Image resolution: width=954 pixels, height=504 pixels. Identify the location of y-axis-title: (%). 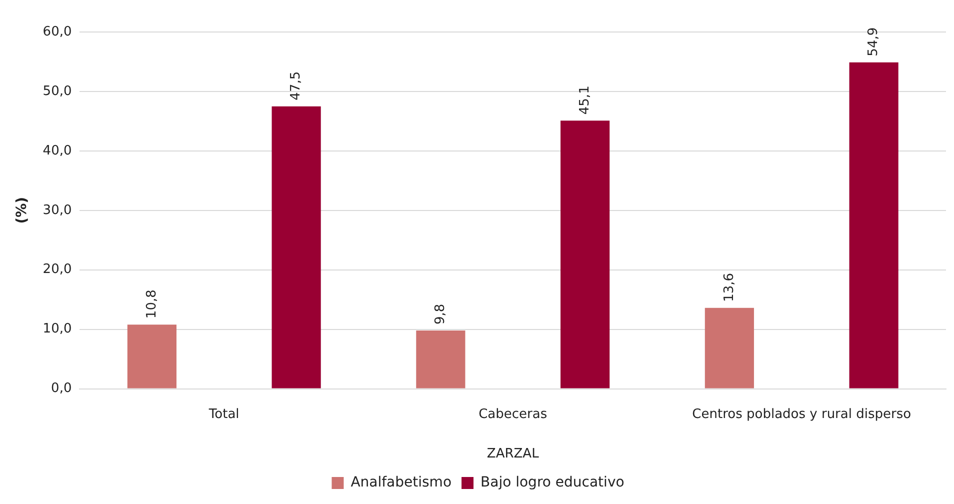
(22, 210).